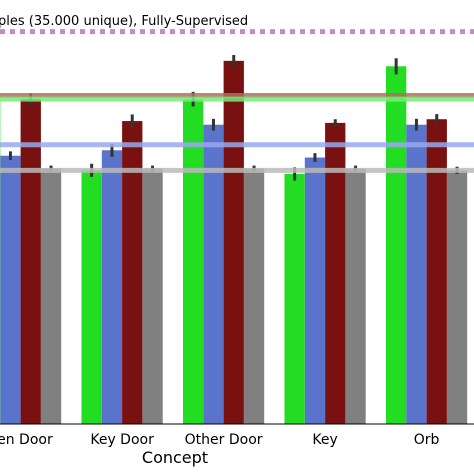 This screenshot has width=474, height=474. Describe the element at coordinates (427, 440) in the screenshot. I see `x-tick-label-5: Orb` at that location.